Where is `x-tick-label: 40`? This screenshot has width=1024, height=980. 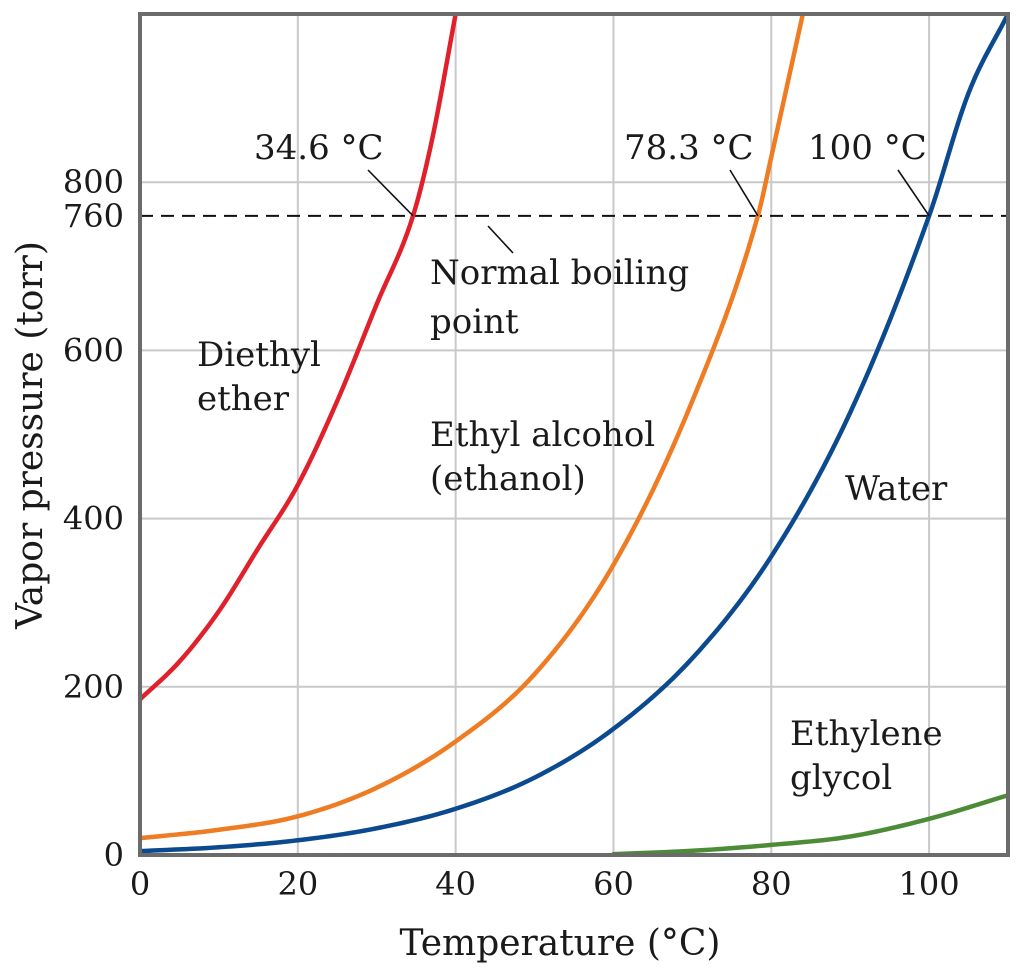 x-tick-label: 40 is located at coordinates (455, 884).